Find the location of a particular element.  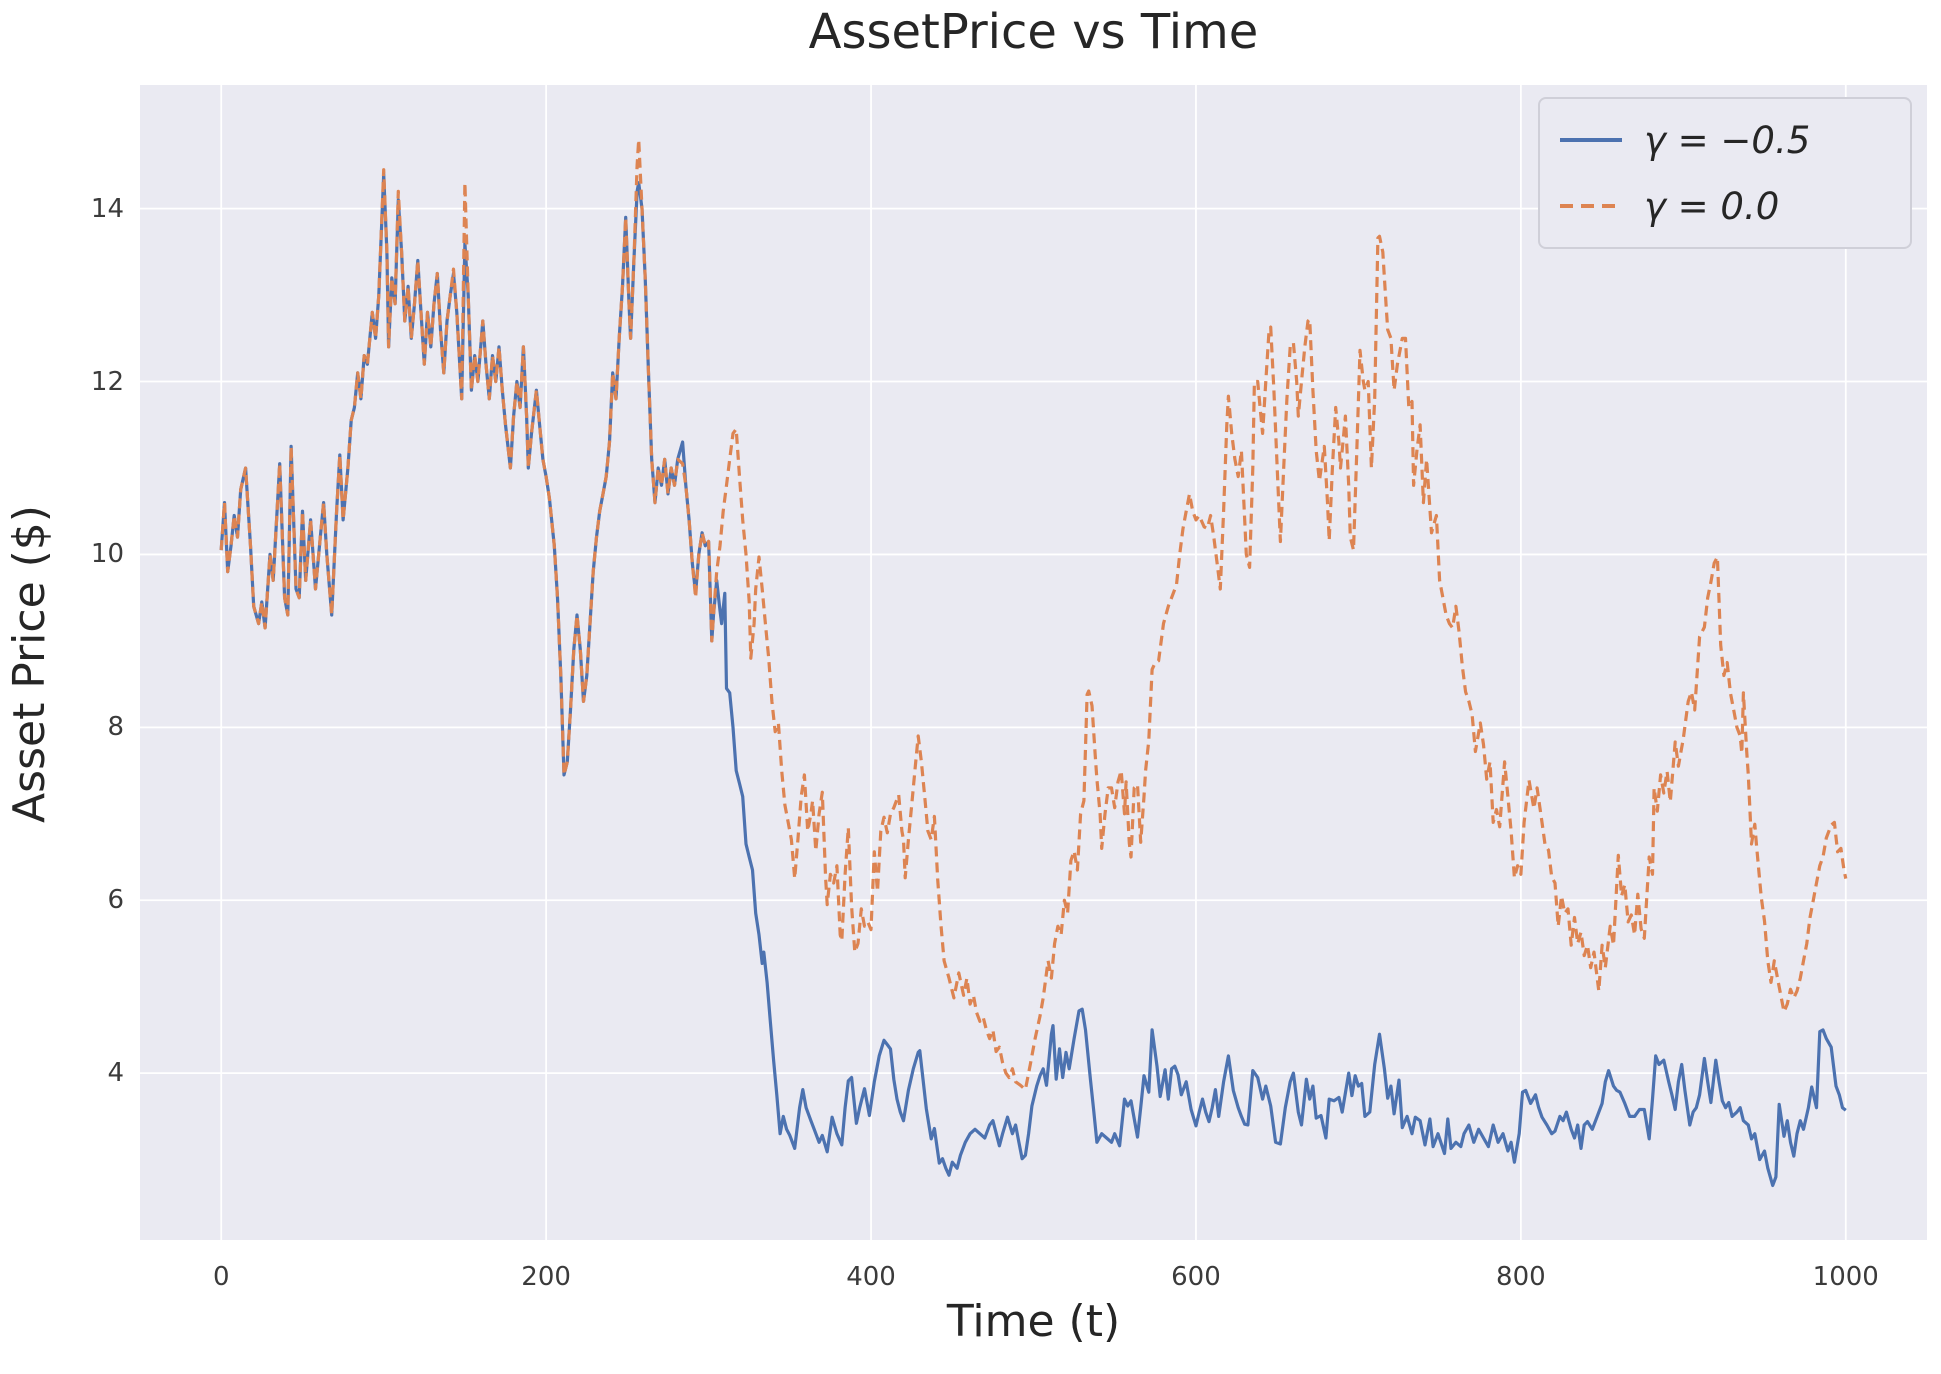

y-tick-label: 8 is located at coordinates (115, 727).